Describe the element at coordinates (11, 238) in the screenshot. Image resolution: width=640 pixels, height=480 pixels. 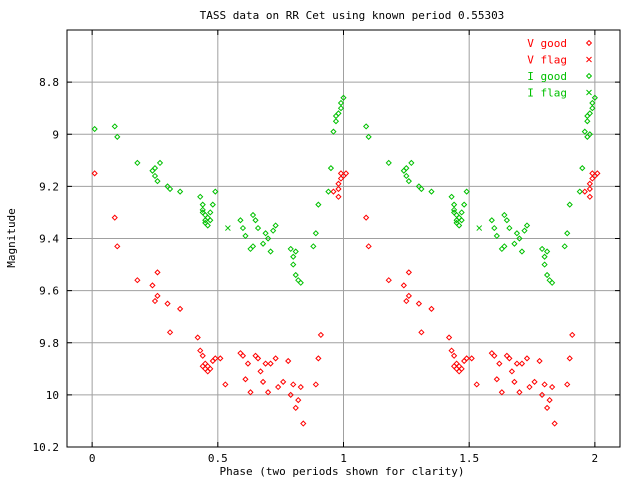
I see `y-axis-label: Magnitude` at that location.